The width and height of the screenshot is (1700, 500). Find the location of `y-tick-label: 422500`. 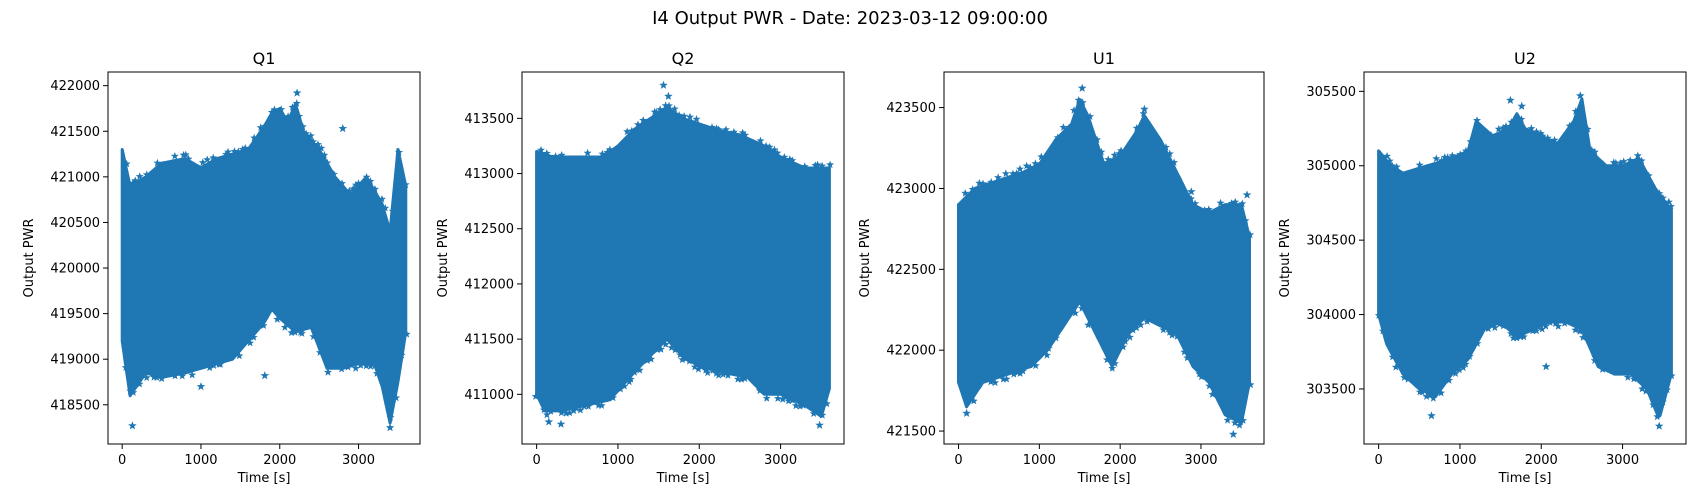

y-tick-label: 422500 is located at coordinates (911, 270).